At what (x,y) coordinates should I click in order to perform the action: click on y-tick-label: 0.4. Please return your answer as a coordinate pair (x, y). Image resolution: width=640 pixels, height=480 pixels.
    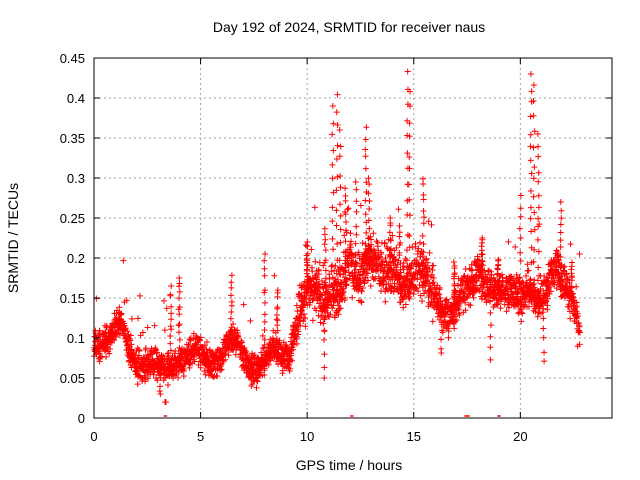
    Looking at the image, I should click on (76, 98).